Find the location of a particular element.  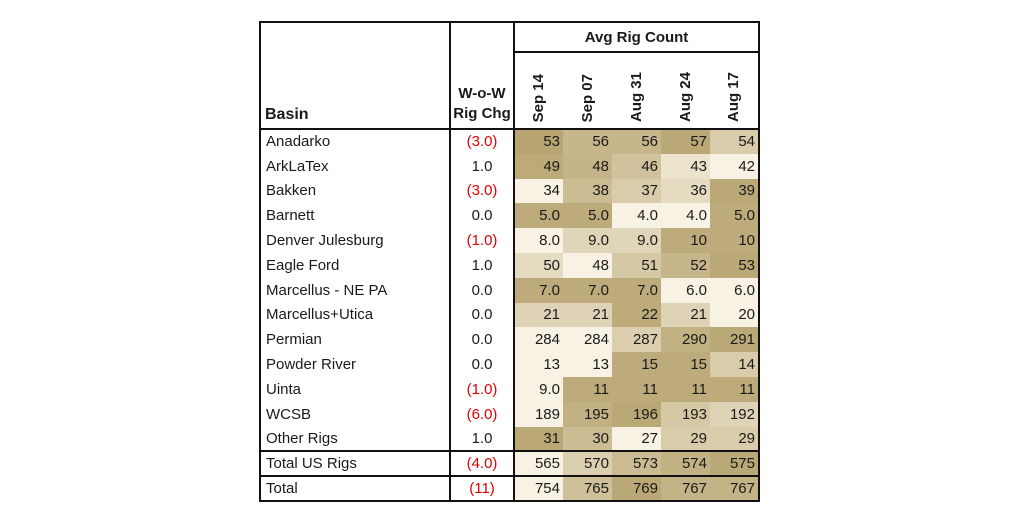

rig-count-cell: 8.0 is located at coordinates (538, 240).